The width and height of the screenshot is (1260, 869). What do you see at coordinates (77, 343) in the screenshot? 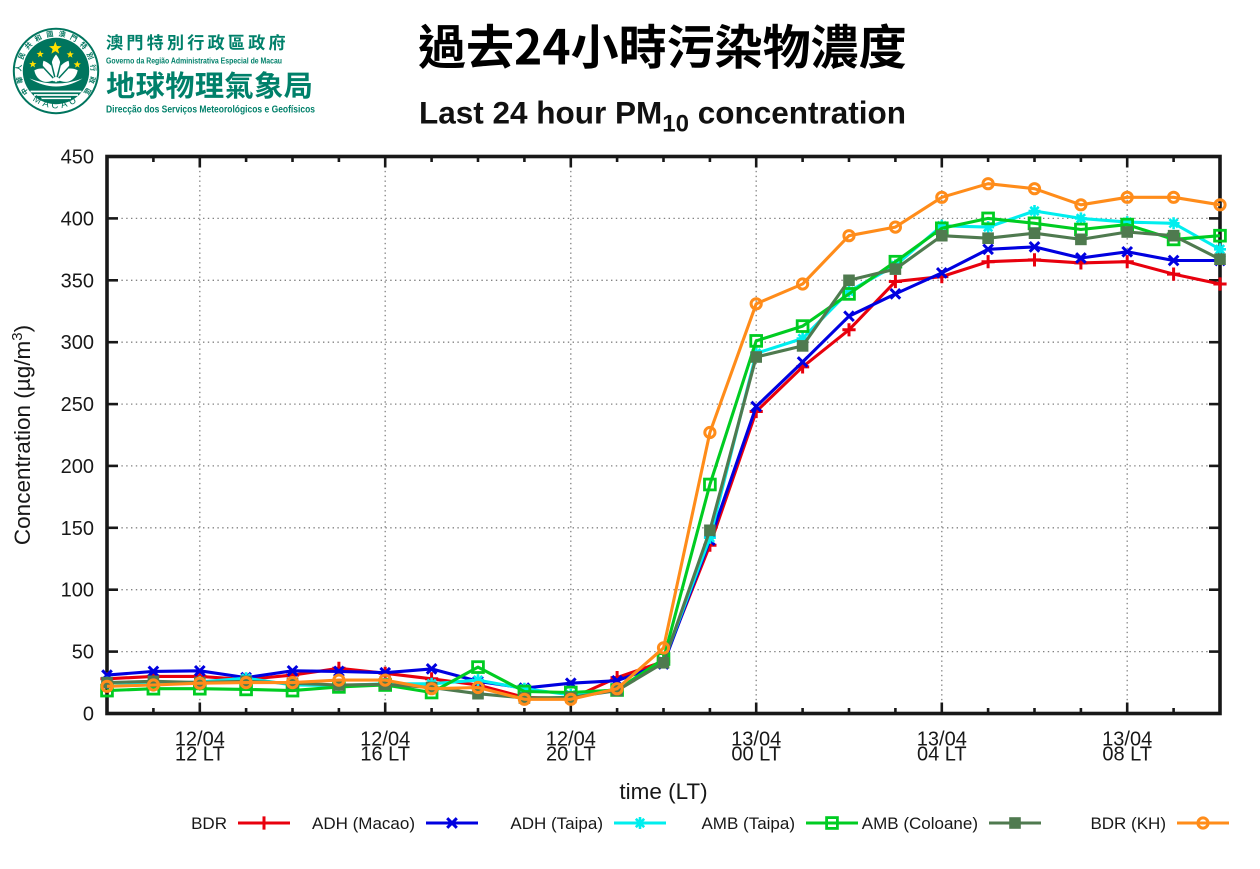
I see `svg-text: 300` at bounding box center [77, 343].